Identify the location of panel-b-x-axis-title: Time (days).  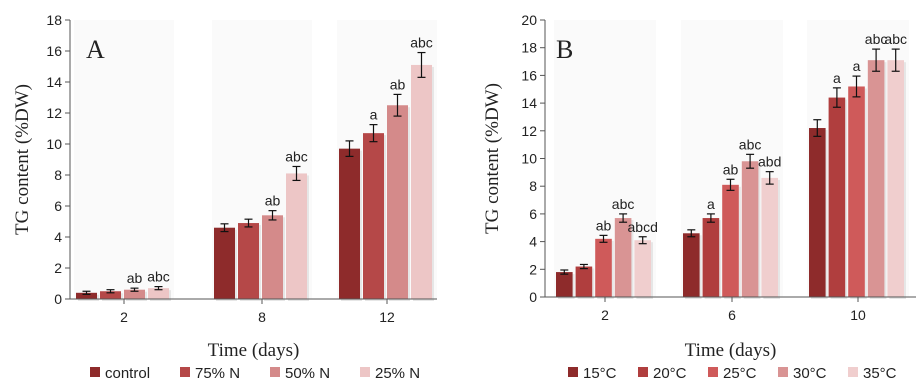
(731, 350).